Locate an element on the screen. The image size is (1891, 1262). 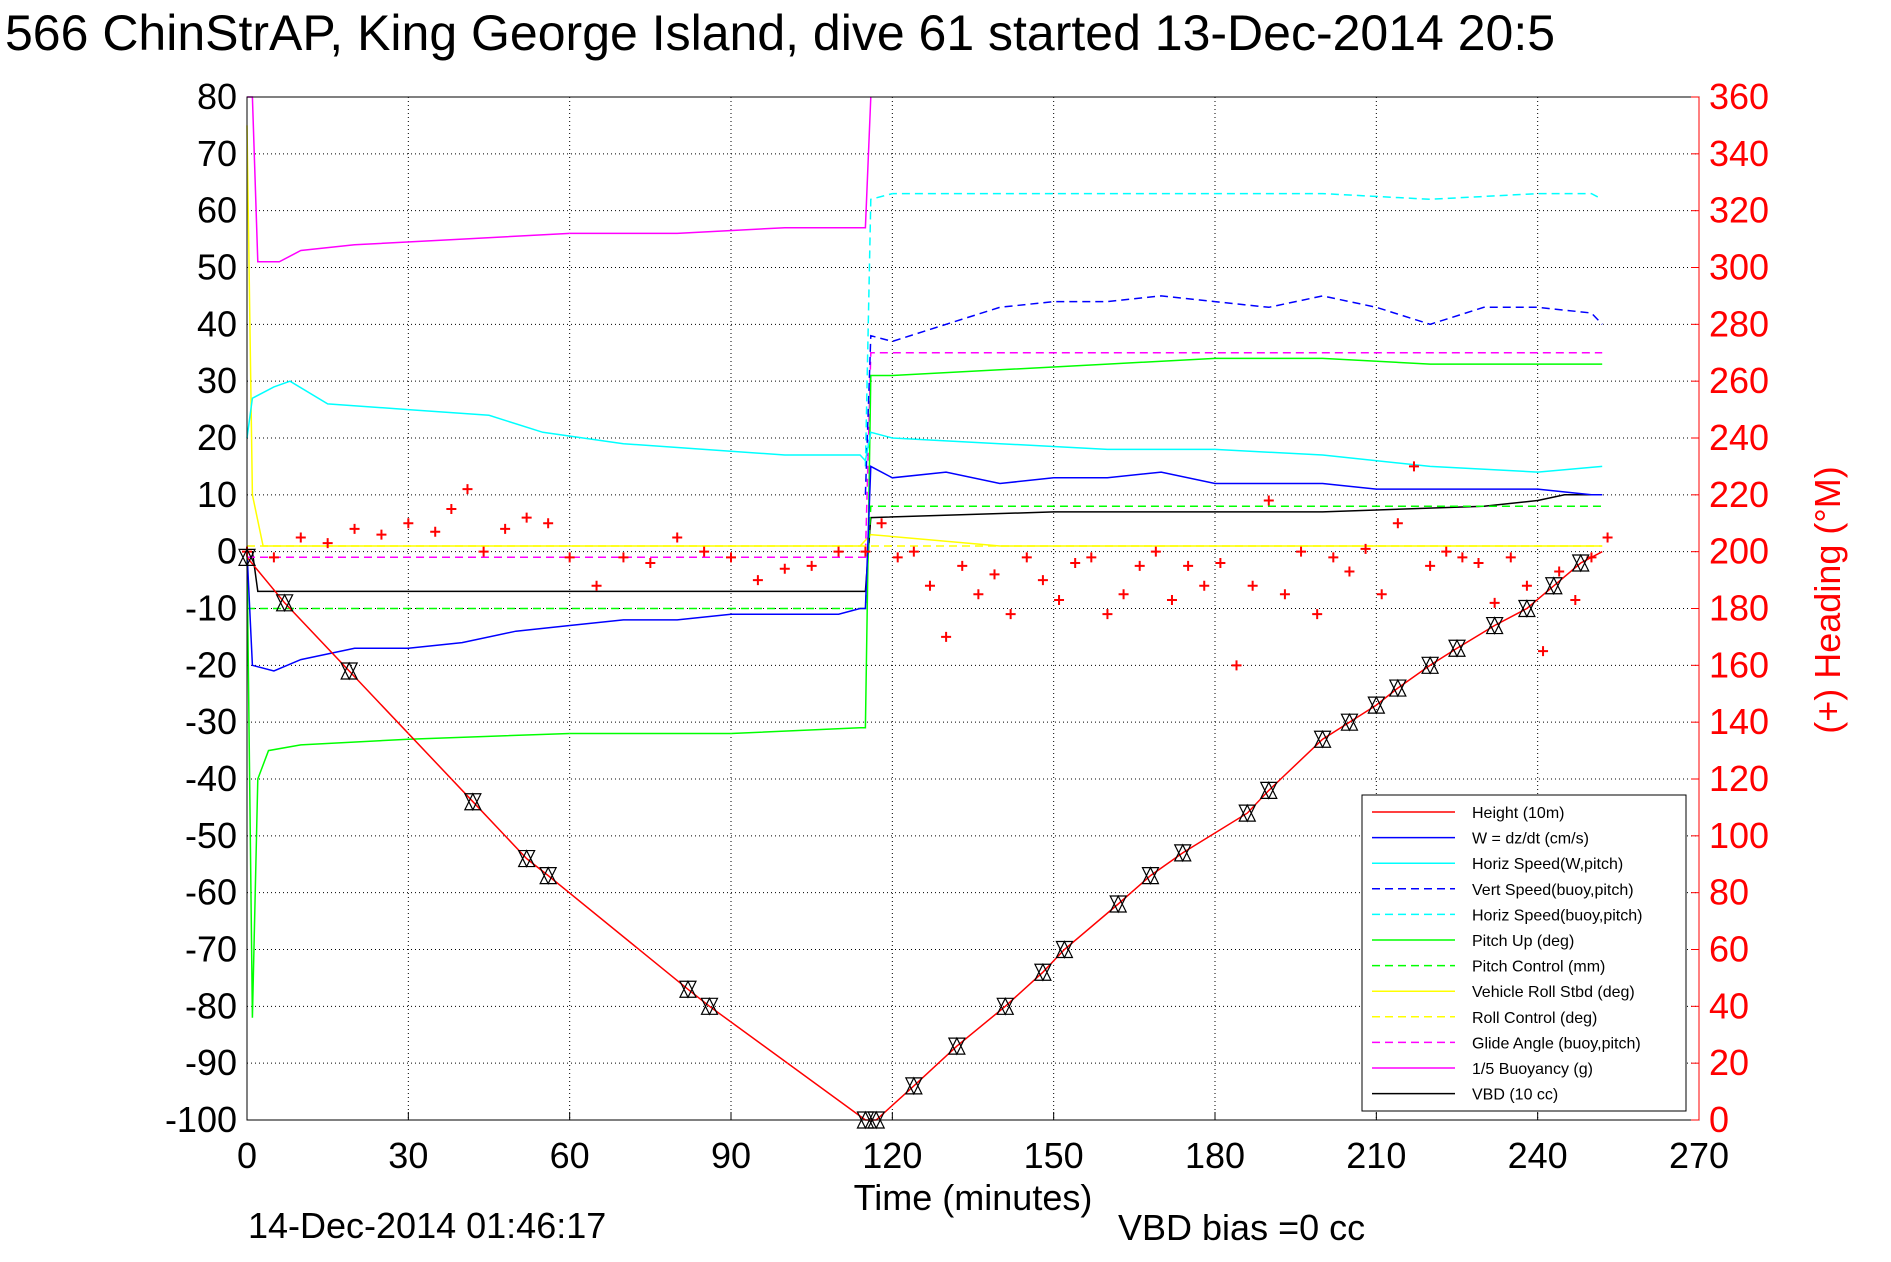
series-horiz-speed-buoy-pitch is located at coordinates (1233, 329).